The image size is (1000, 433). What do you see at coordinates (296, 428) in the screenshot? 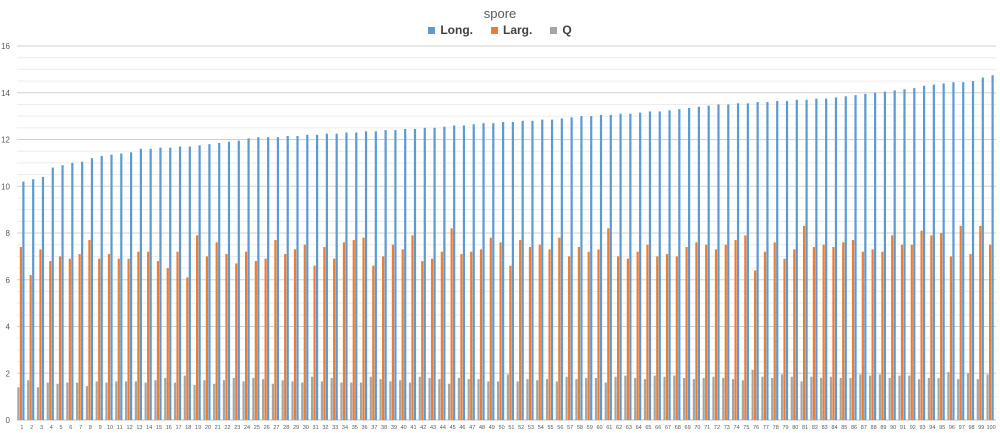
I see `x-tick-label: 29` at bounding box center [296, 428].